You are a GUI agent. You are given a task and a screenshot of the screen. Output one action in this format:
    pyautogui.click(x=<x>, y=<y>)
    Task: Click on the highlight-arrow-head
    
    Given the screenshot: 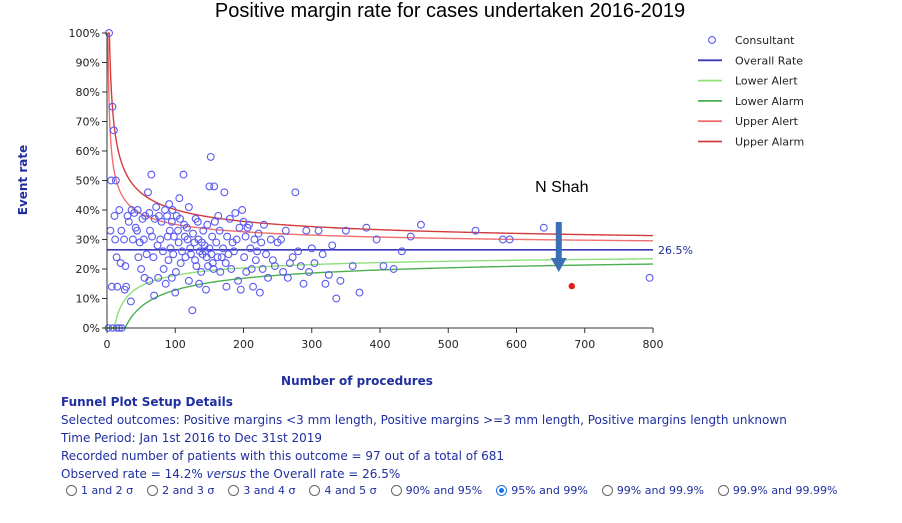 What is the action you would take?
    pyautogui.click(x=558, y=265)
    